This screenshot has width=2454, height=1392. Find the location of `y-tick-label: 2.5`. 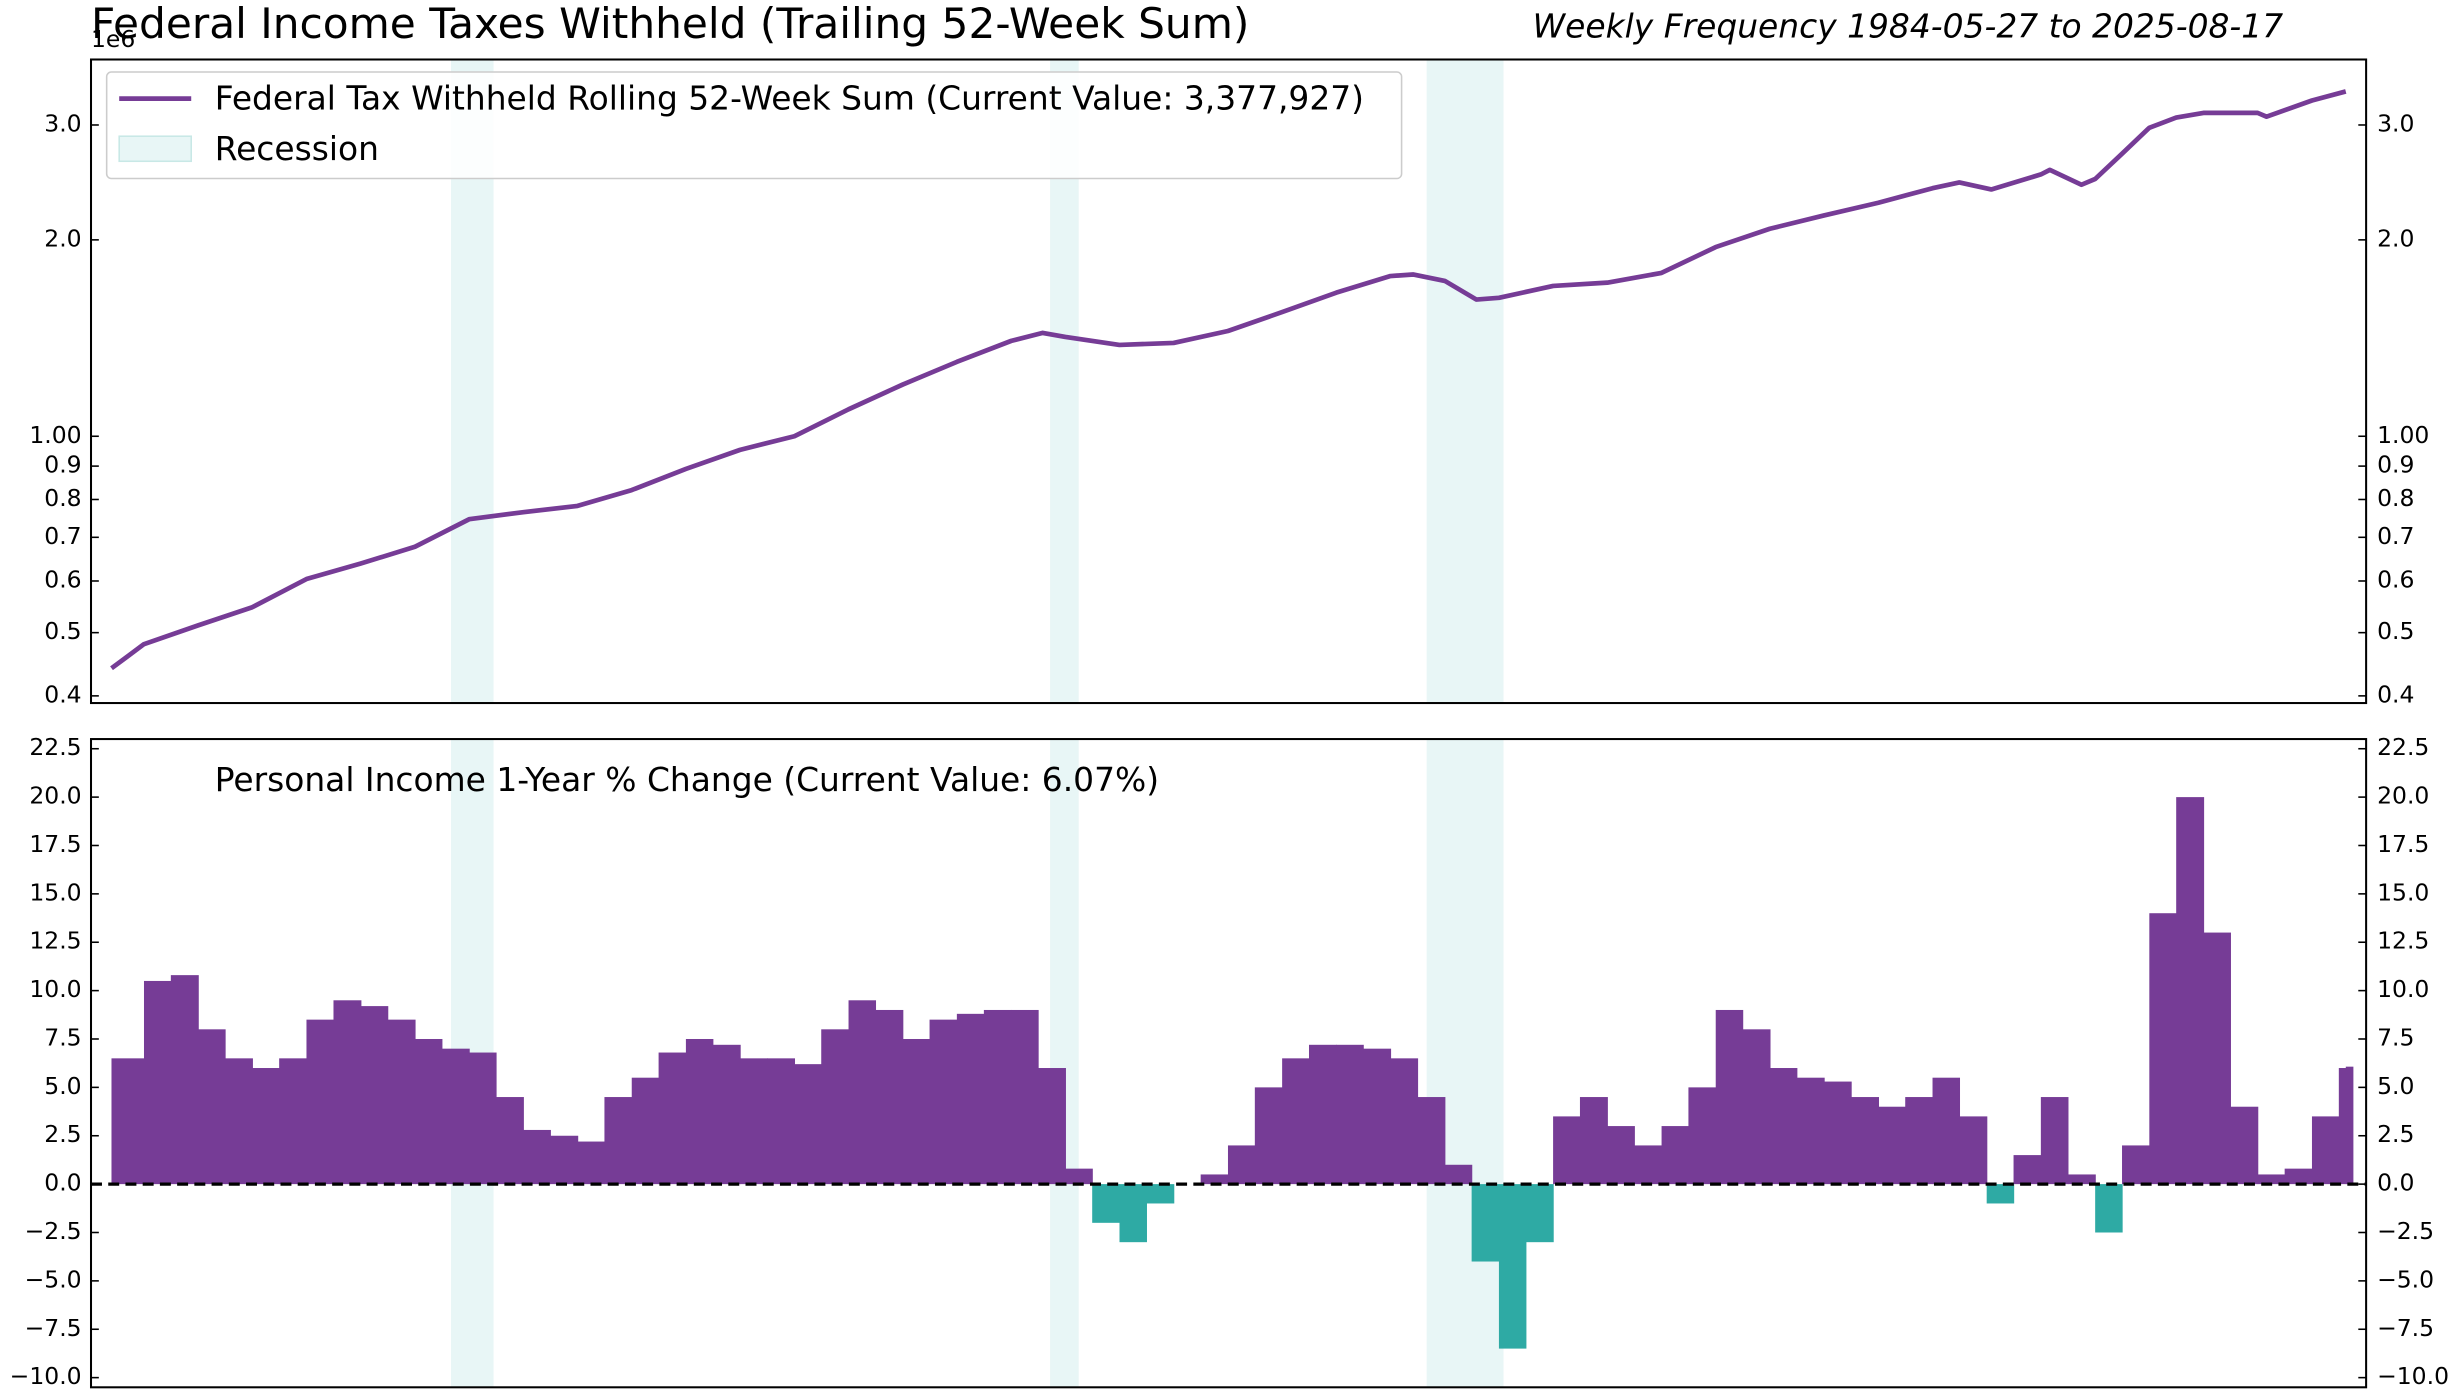

y-tick-label: 2.5 is located at coordinates (62, 1134).